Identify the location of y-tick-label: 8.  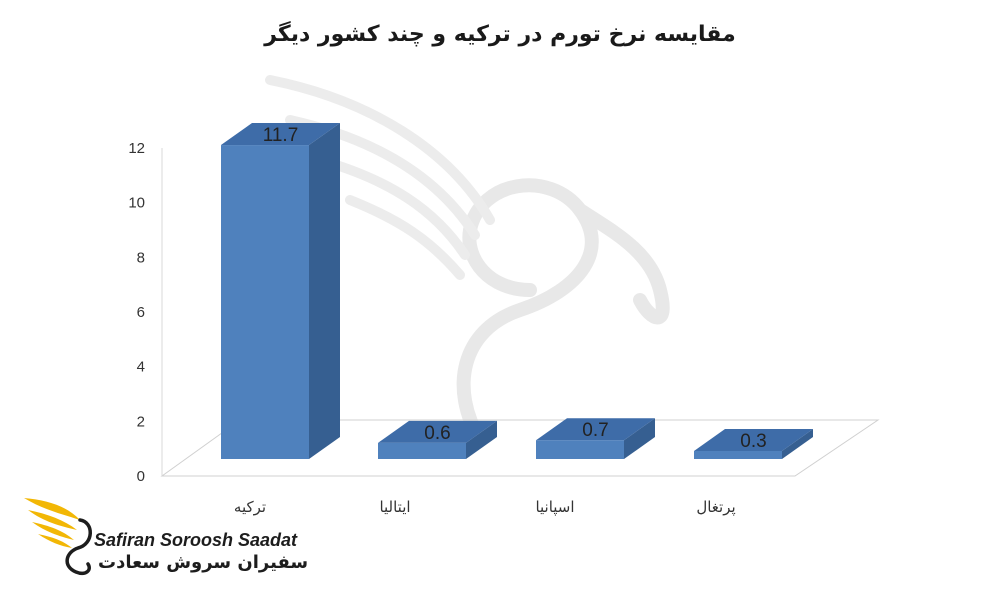
(141, 257).